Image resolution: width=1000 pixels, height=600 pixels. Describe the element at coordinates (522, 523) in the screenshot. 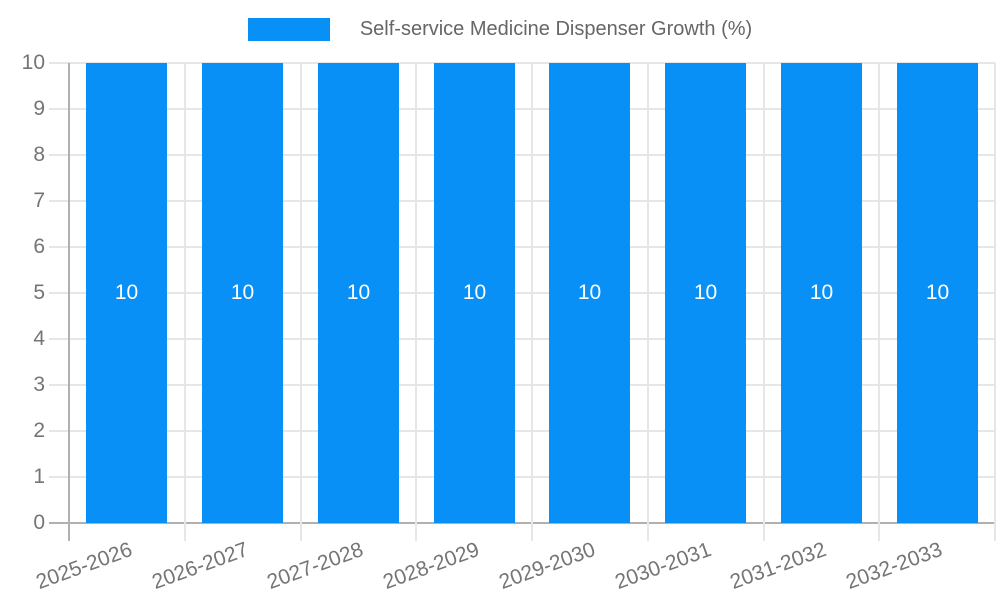

I see `x-axis-line` at that location.